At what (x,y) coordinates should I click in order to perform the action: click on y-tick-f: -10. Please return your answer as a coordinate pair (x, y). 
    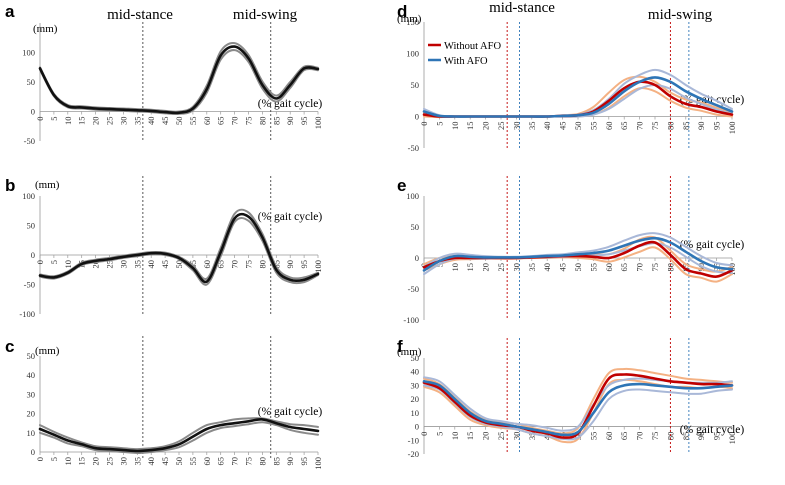
    Looking at the image, I should click on (413, 440).